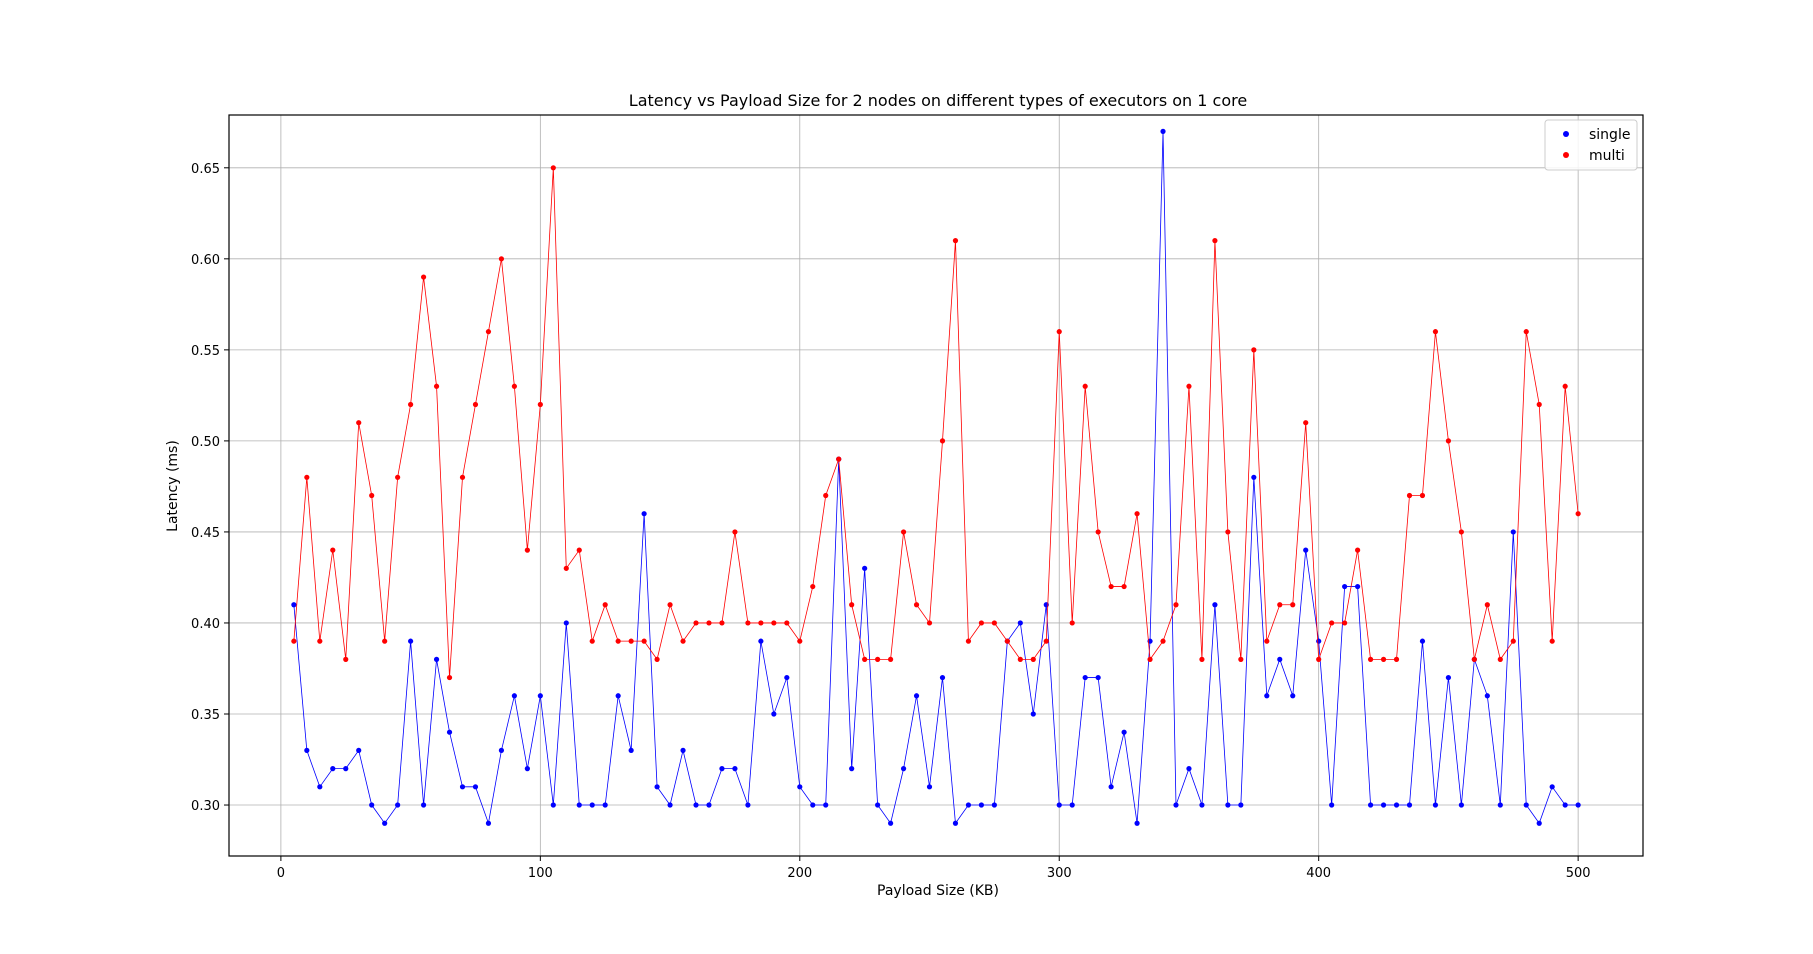 The image size is (1813, 954). I want to click on y-axis-title: Latency (ms), so click(173, 486).